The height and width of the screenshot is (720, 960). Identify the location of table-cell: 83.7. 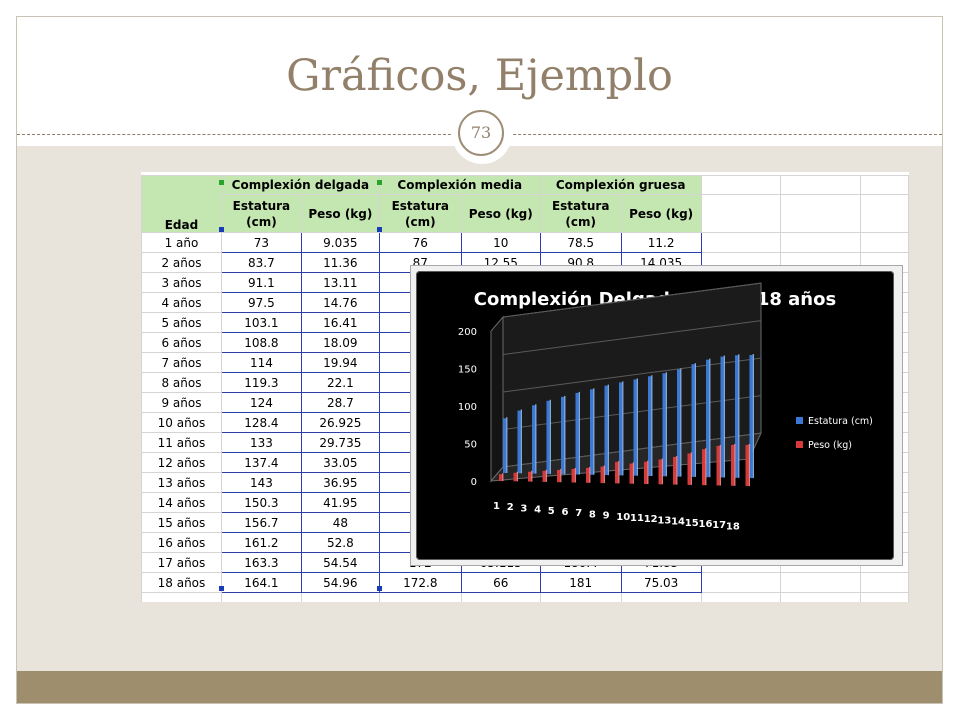
(261, 263).